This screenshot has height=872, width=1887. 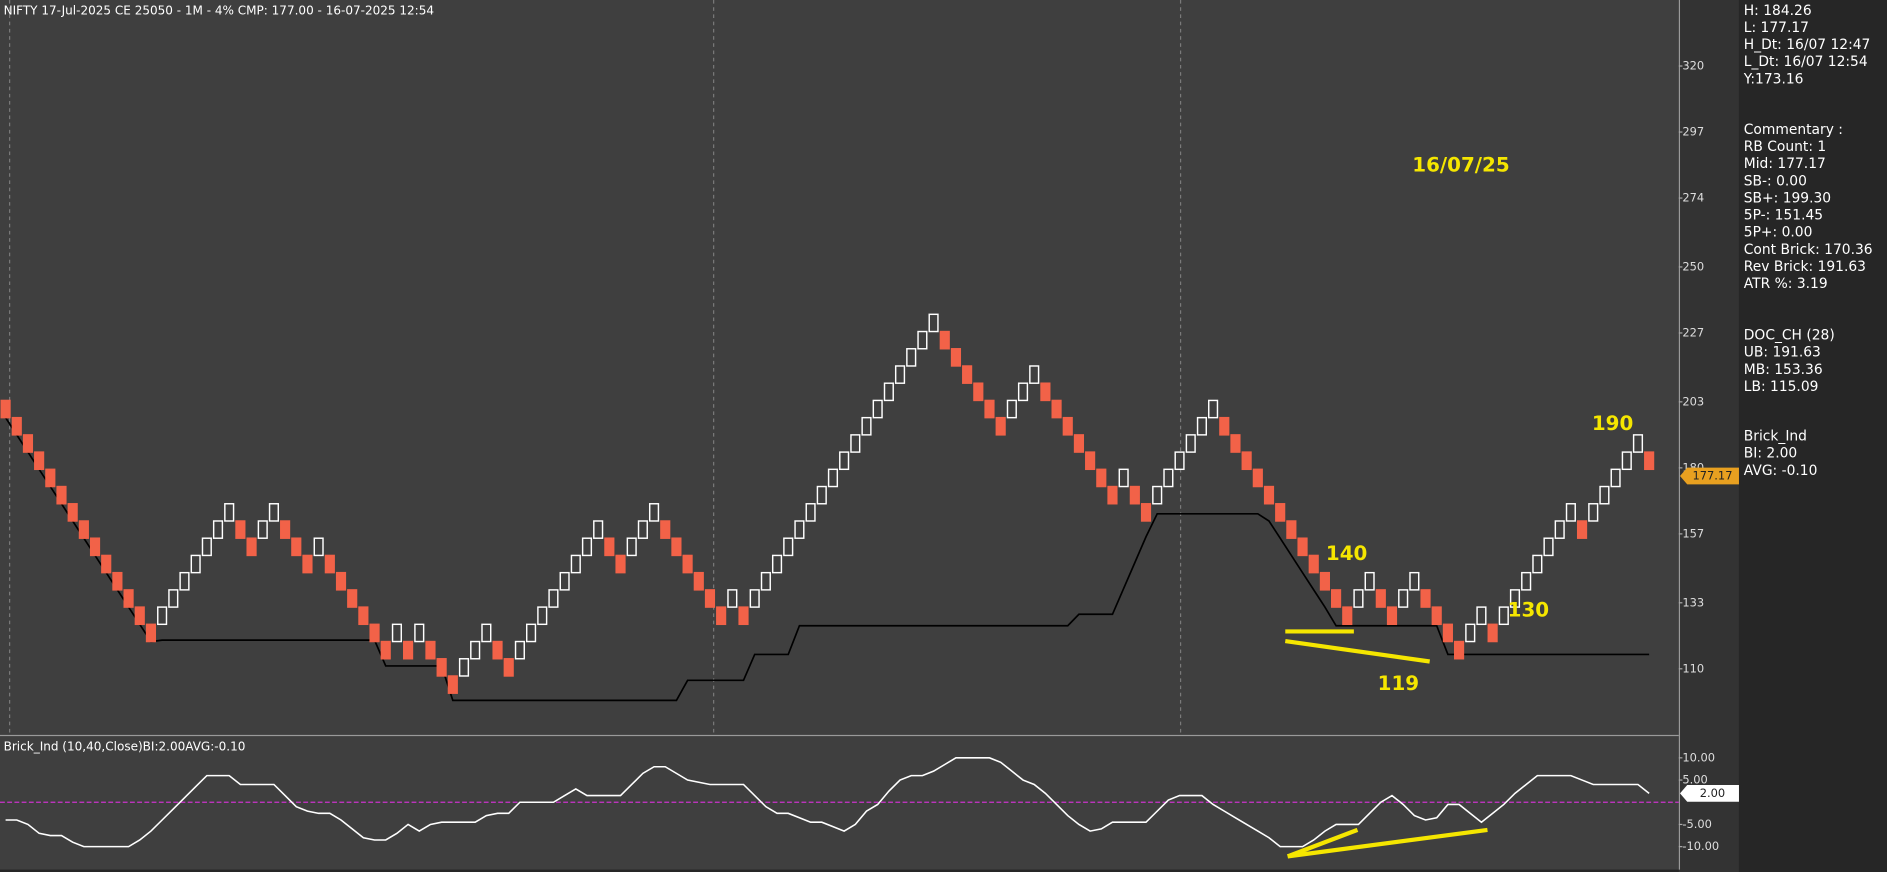 What do you see at coordinates (1793, 130) in the screenshot?
I see `info-line: Commentary :` at bounding box center [1793, 130].